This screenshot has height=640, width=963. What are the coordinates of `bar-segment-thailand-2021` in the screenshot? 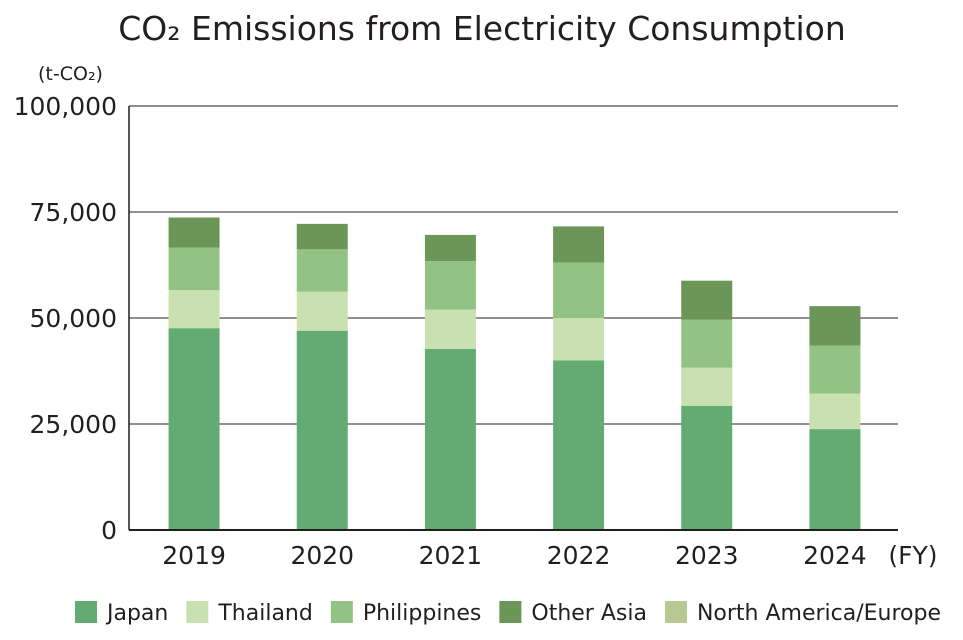 It's located at (450, 329).